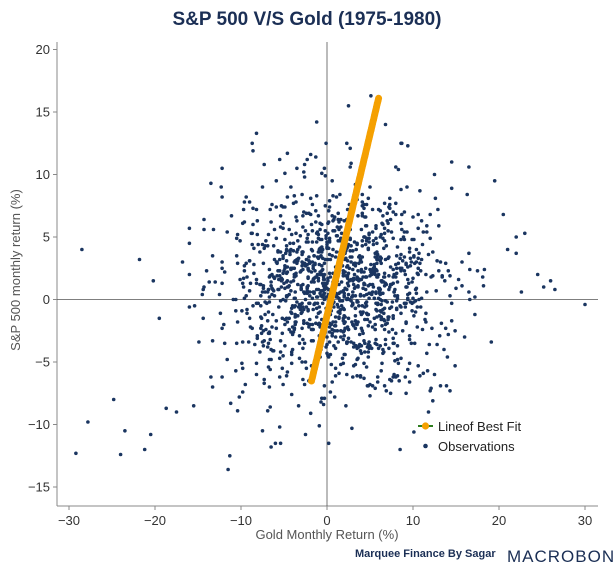 The width and height of the screenshot is (614, 575). What do you see at coordinates (425, 446) in the screenshot?
I see `legend-observations-swatch` at bounding box center [425, 446].